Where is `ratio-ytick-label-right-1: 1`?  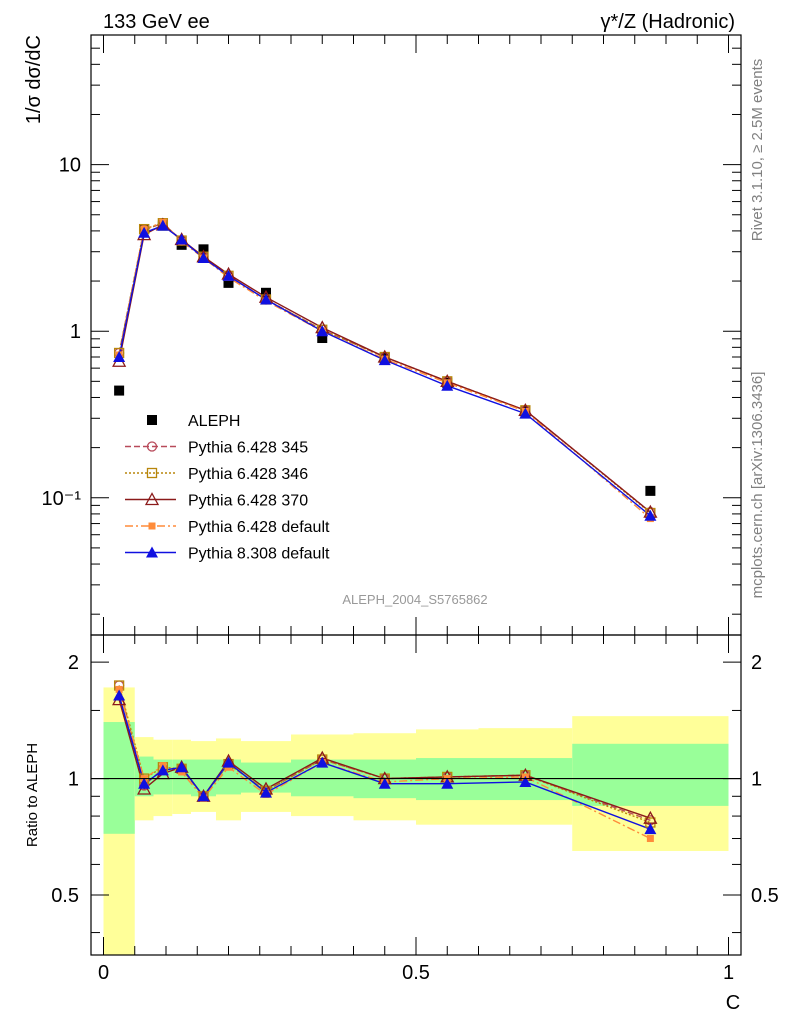
ratio-ytick-label-right-1: 1 is located at coordinates (756, 780).